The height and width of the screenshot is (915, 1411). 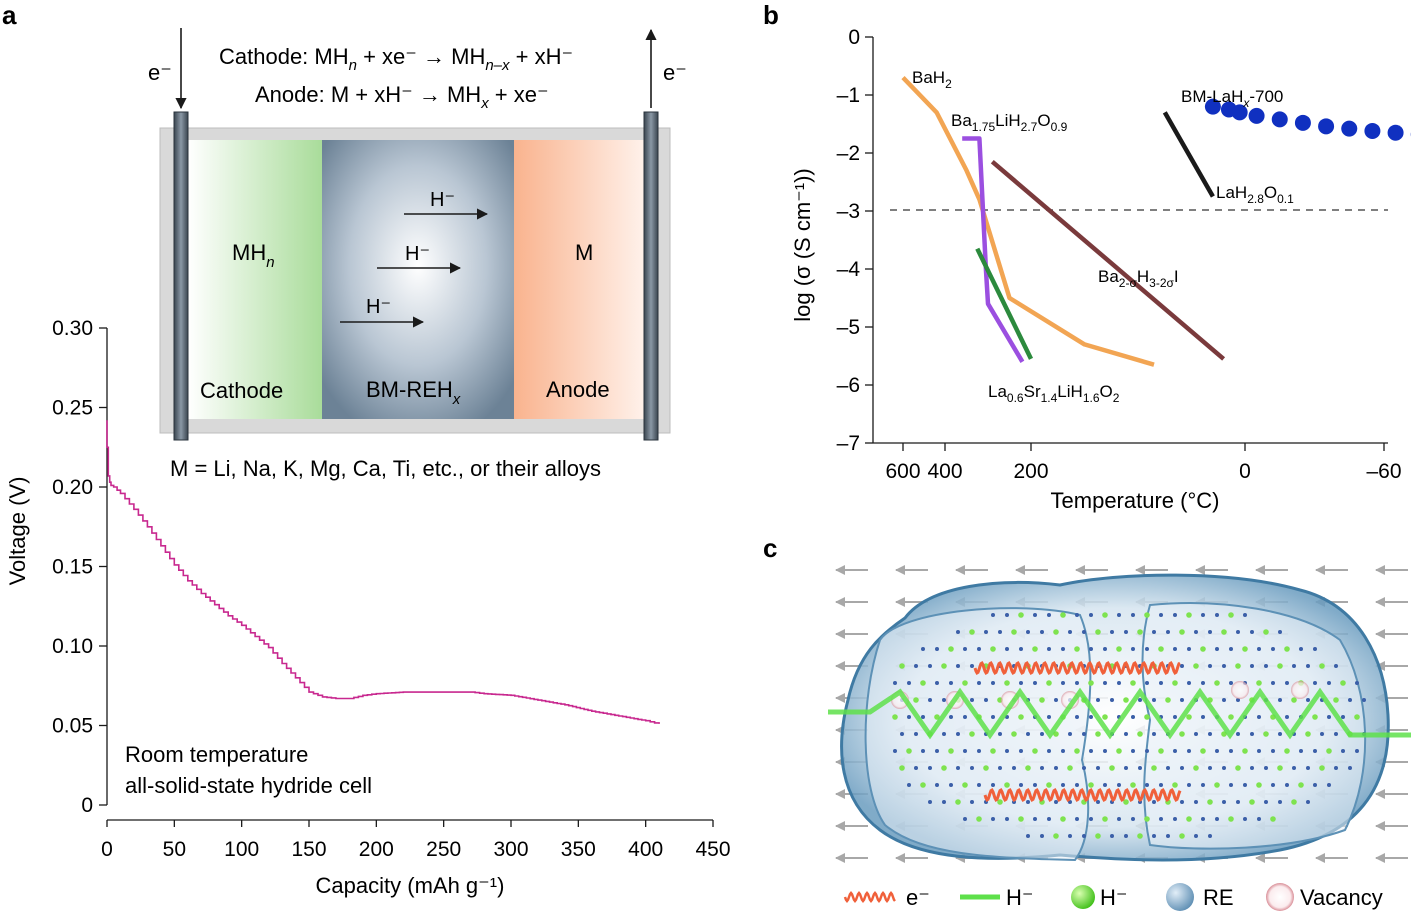 What do you see at coordinates (376, 849) in the screenshot?
I see `chart-a-x-tick-label: 200` at bounding box center [376, 849].